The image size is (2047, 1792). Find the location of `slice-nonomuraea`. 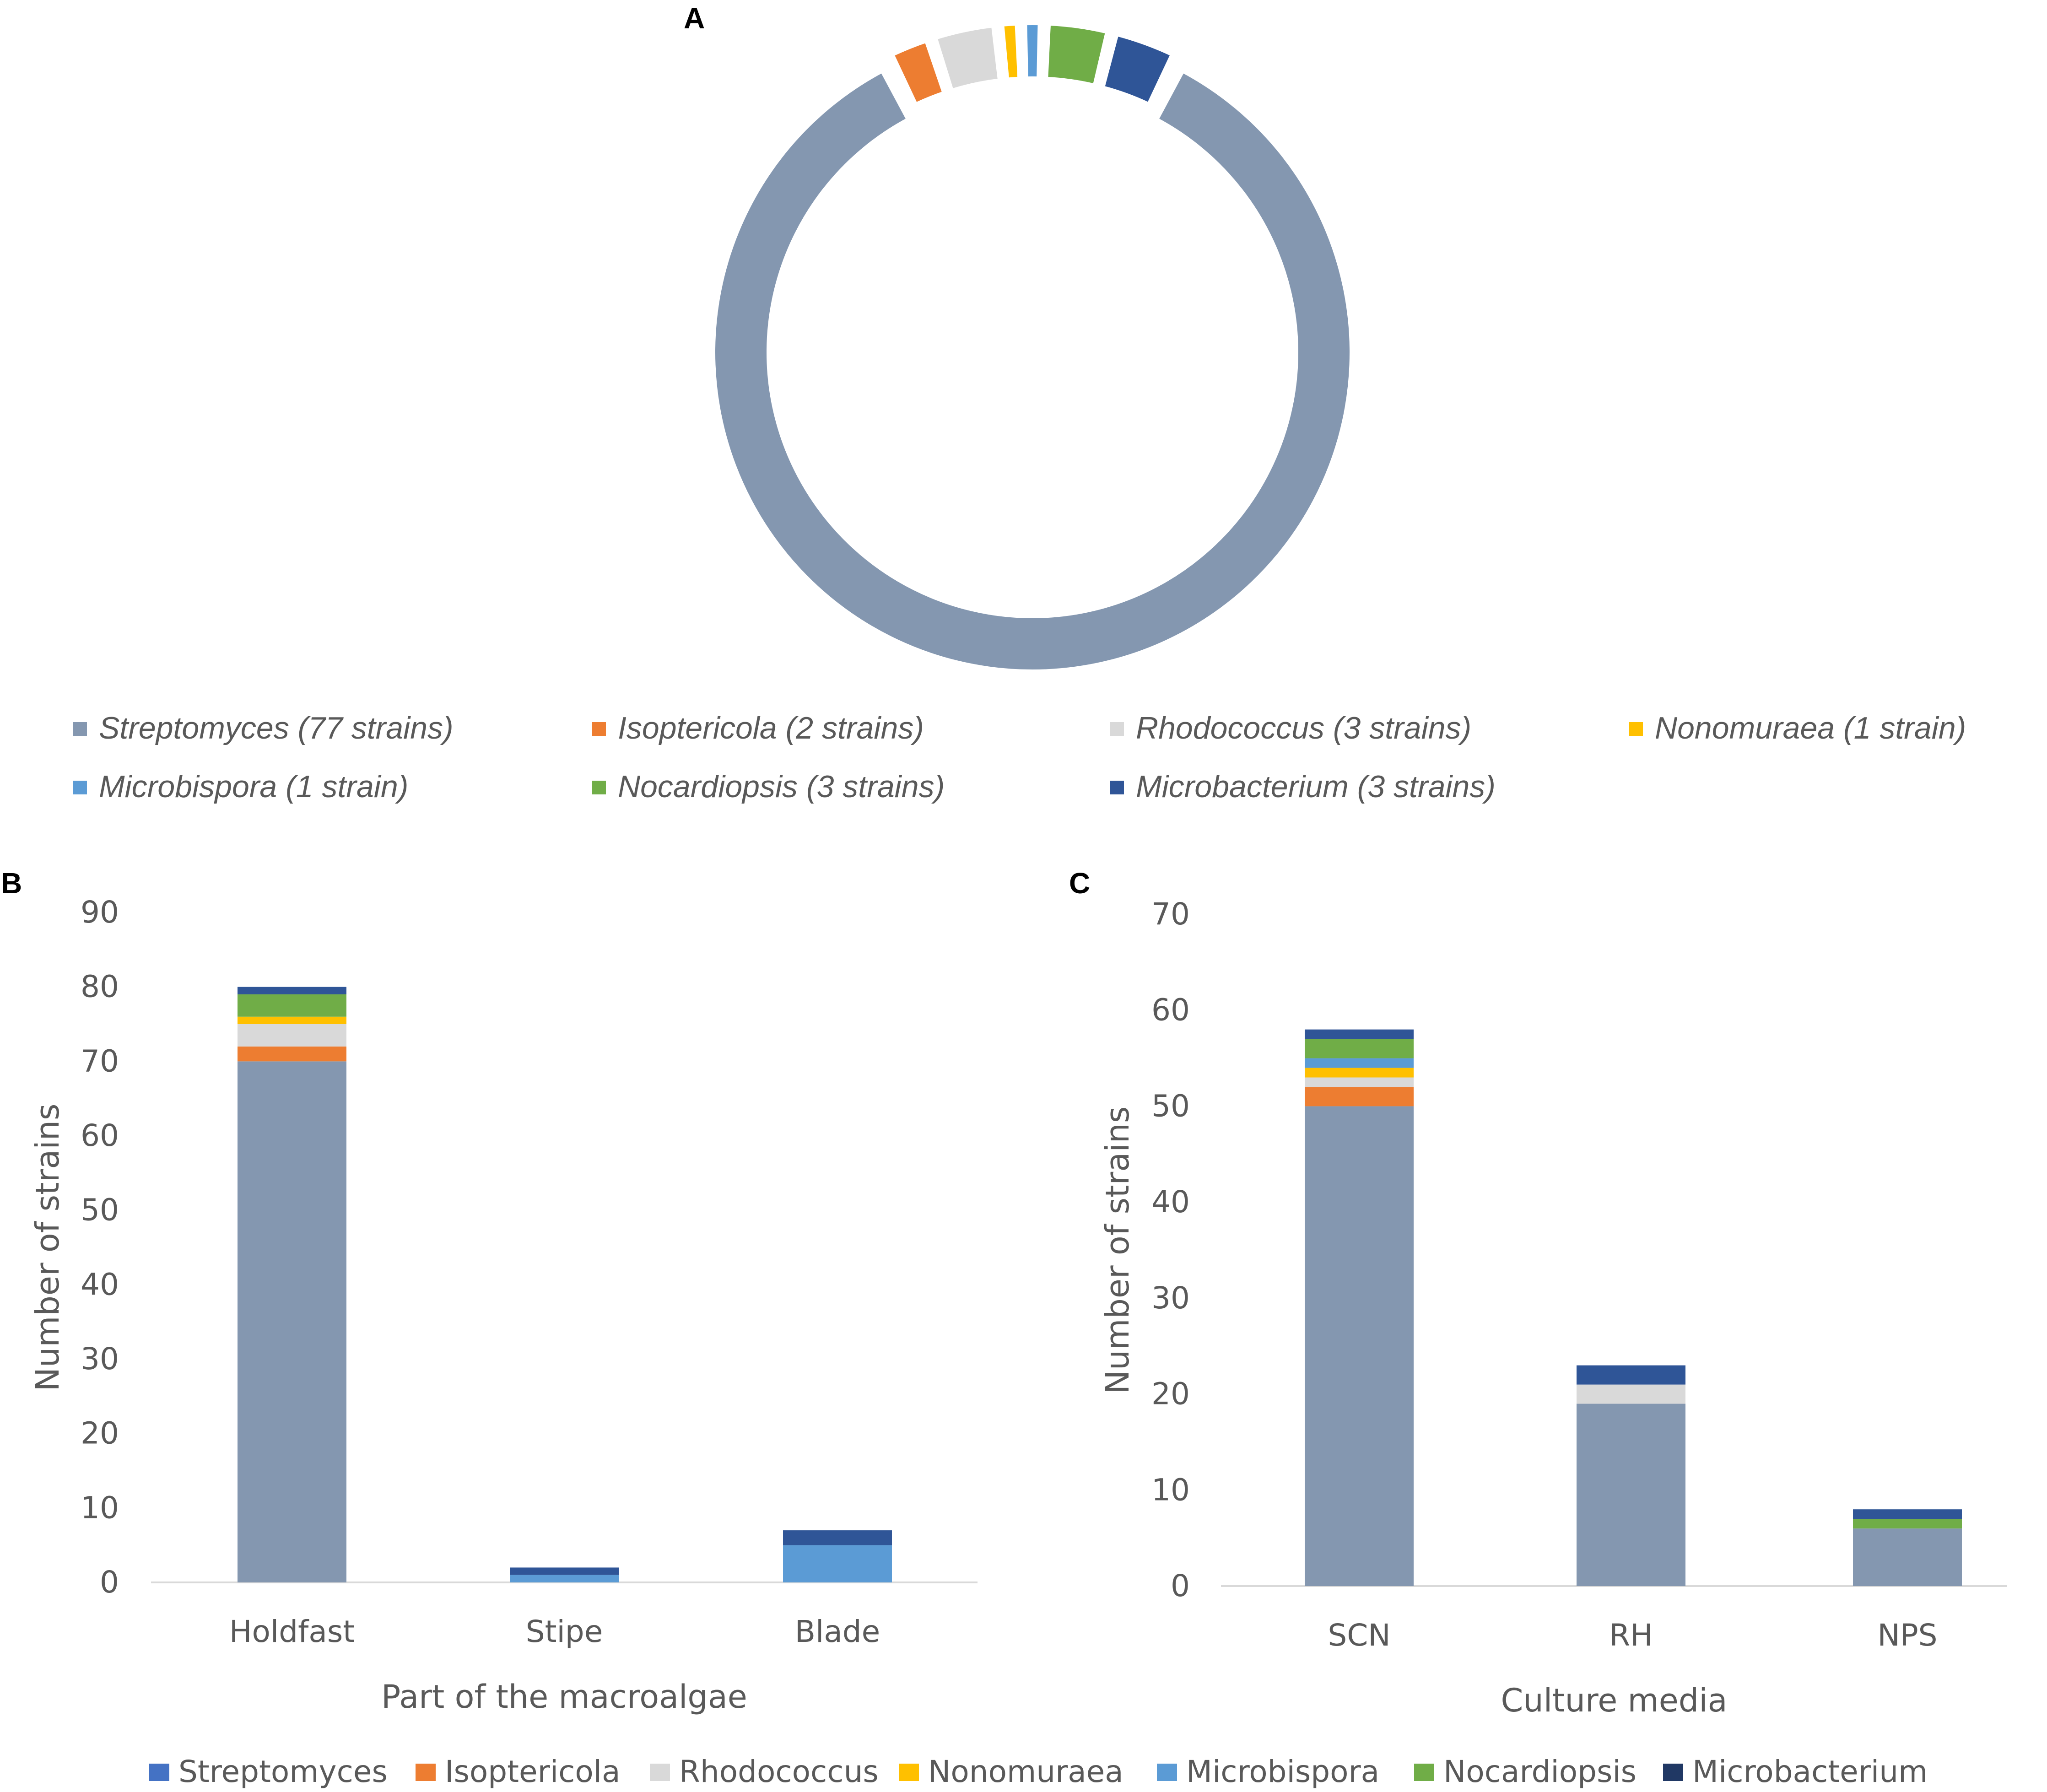

slice-nonomuraea is located at coordinates (1011, 52).